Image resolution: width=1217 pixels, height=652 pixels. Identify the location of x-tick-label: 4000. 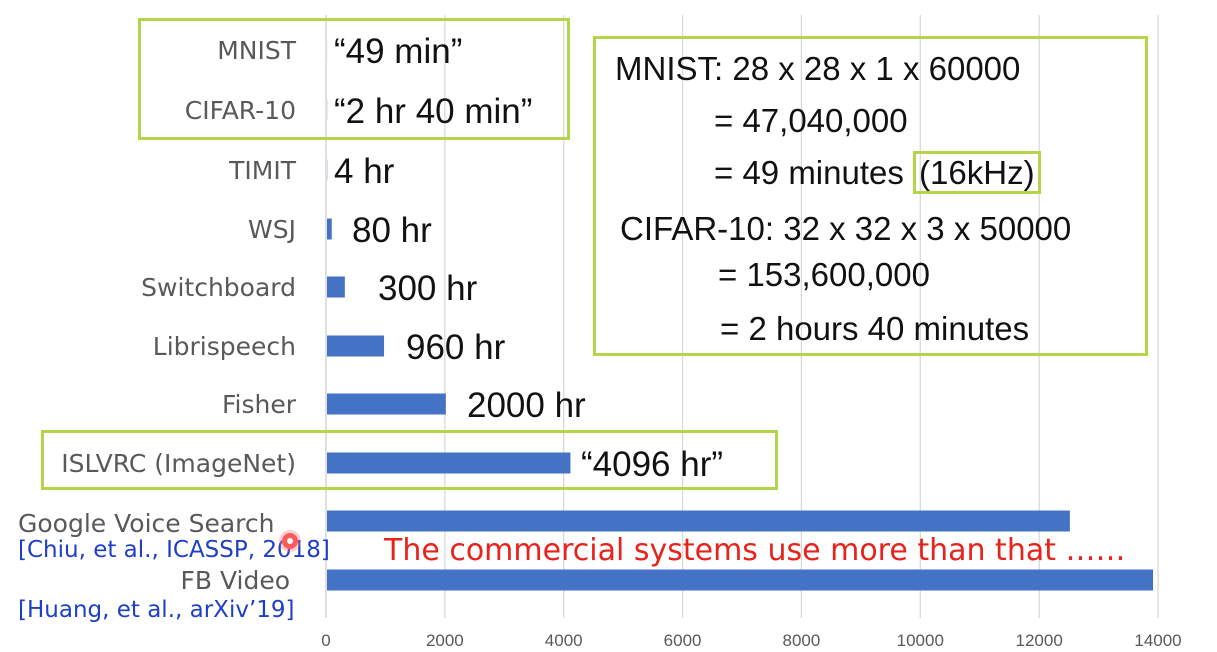
(564, 640).